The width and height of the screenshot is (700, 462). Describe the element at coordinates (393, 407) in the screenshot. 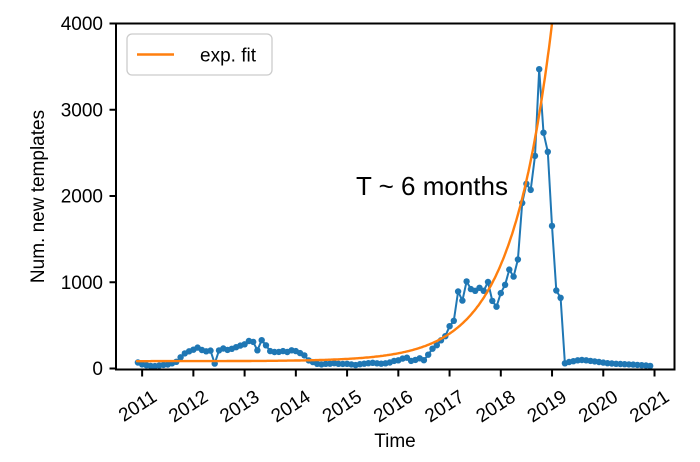

I see `x-tick-label: 2016` at that location.